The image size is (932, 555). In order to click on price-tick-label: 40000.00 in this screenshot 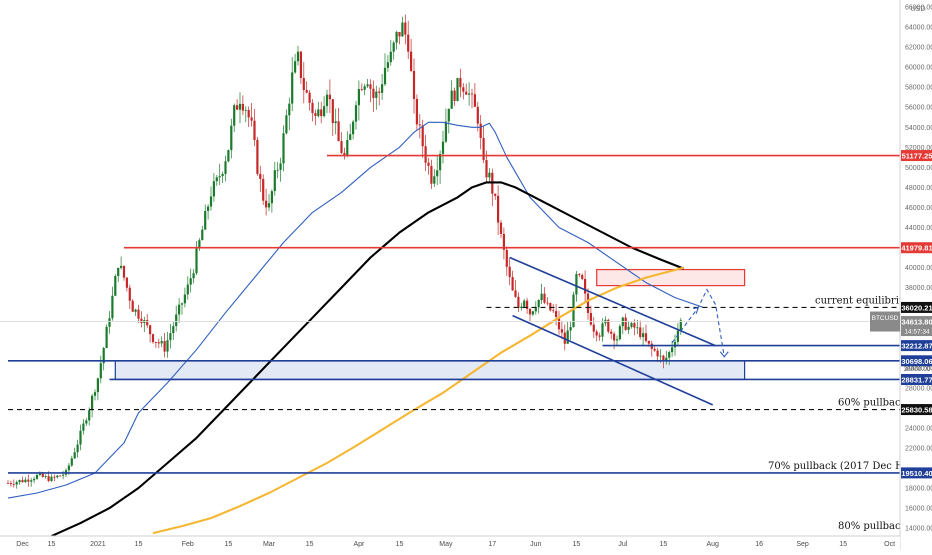, I will do `click(918, 268)`.